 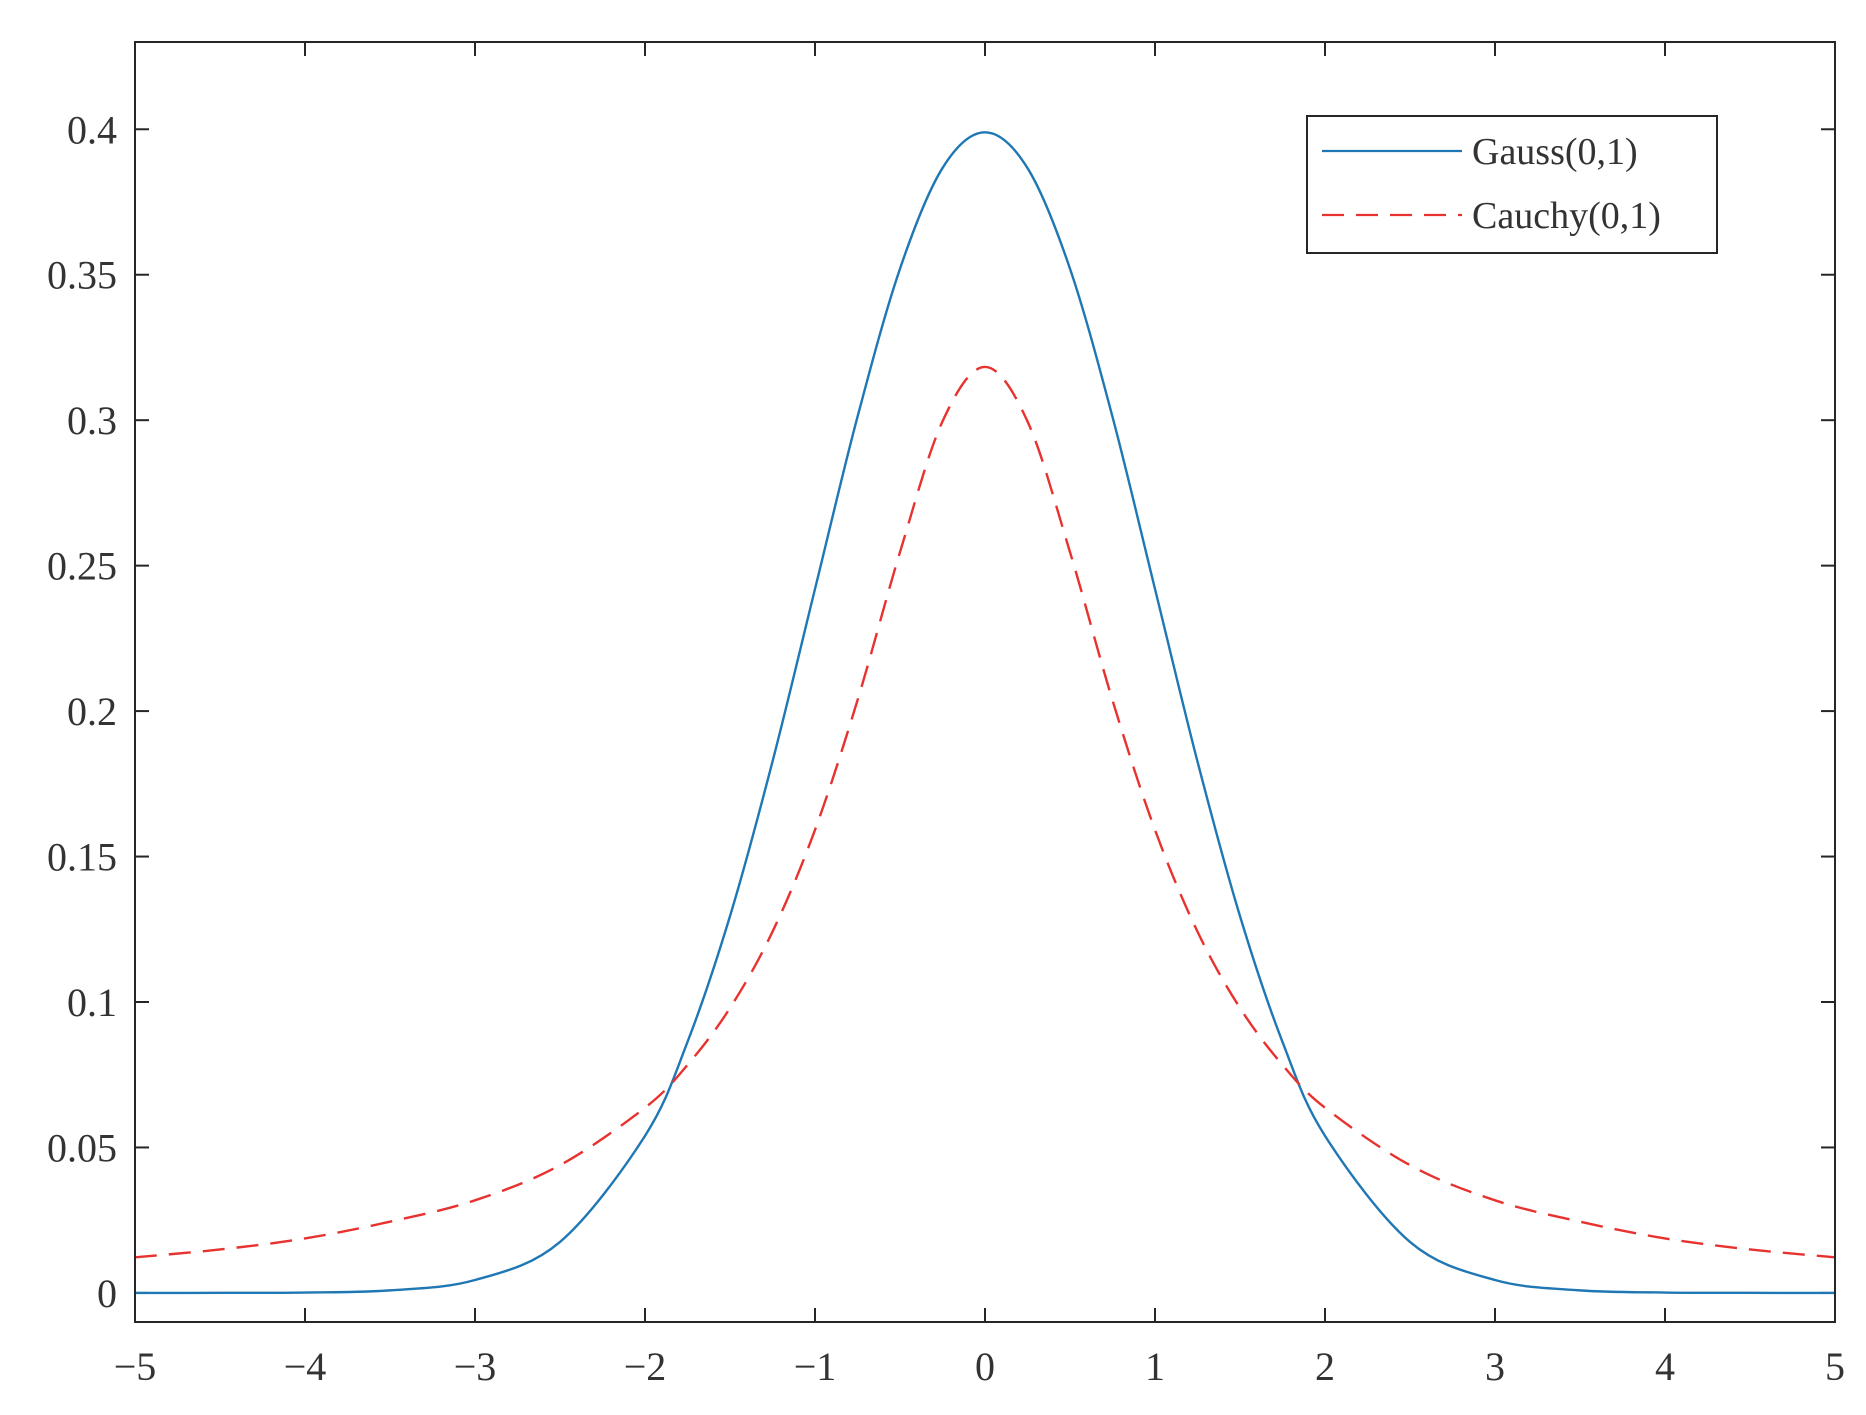 I want to click on x-tick-label: 3, so click(x=1495, y=1366).